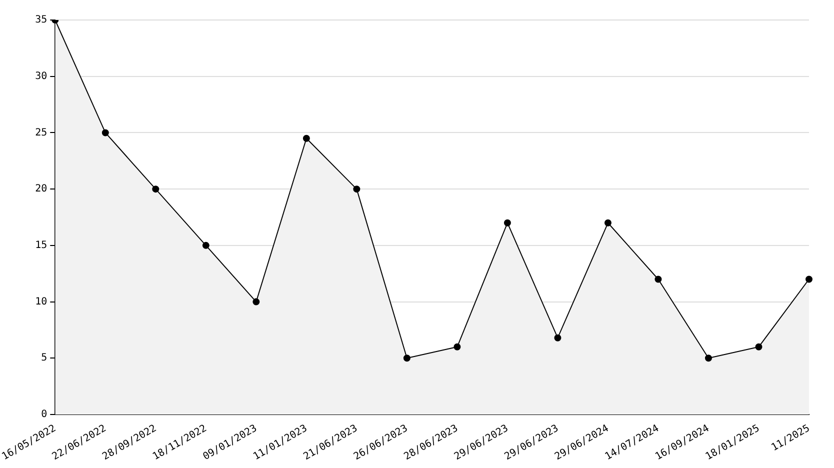  Describe the element at coordinates (41, 302) in the screenshot. I see `y-tick-label: 10` at that location.